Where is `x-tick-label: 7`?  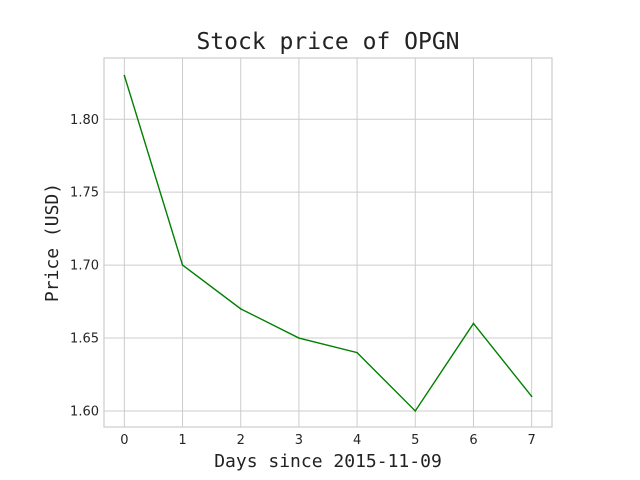 x-tick-label: 7 is located at coordinates (531, 440).